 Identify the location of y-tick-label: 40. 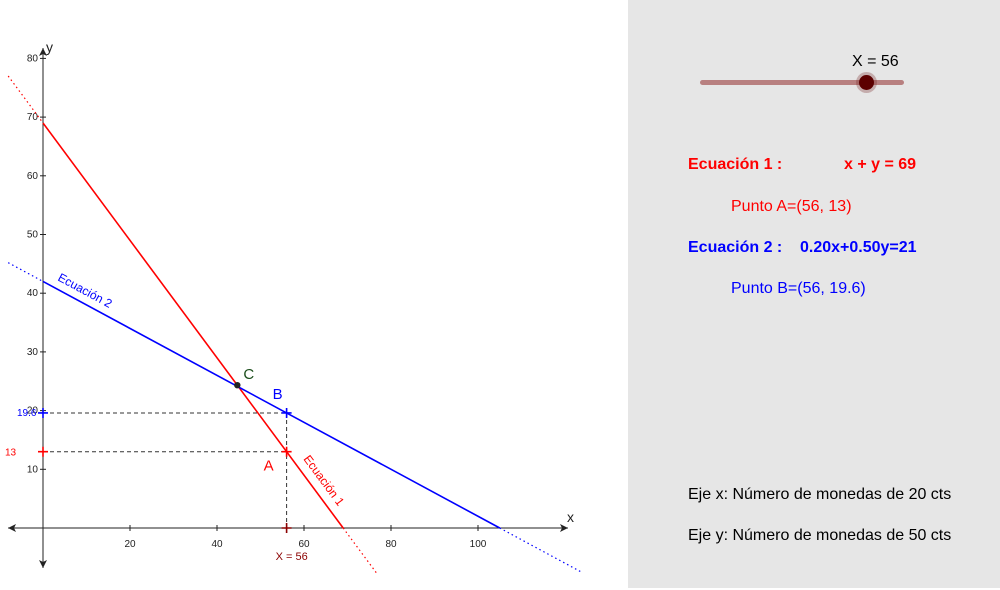
(33, 293).